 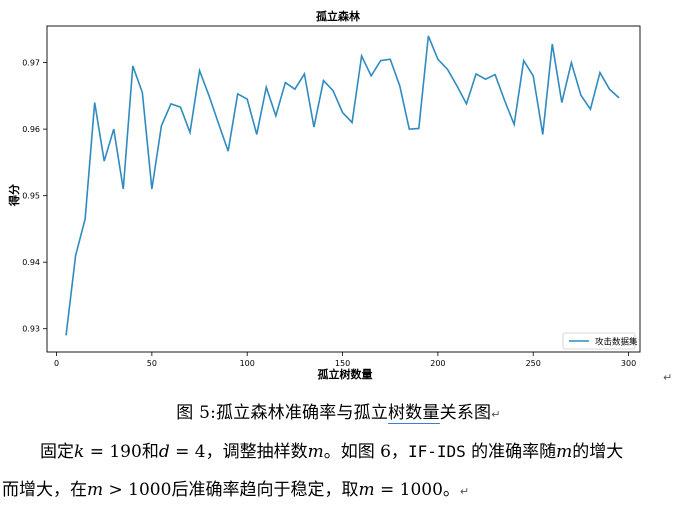 I want to click on paragraph-line-2: 而增大，在m > 1000后准确率趋向于稳定，取m = 1000。↵, so click(x=339, y=487).